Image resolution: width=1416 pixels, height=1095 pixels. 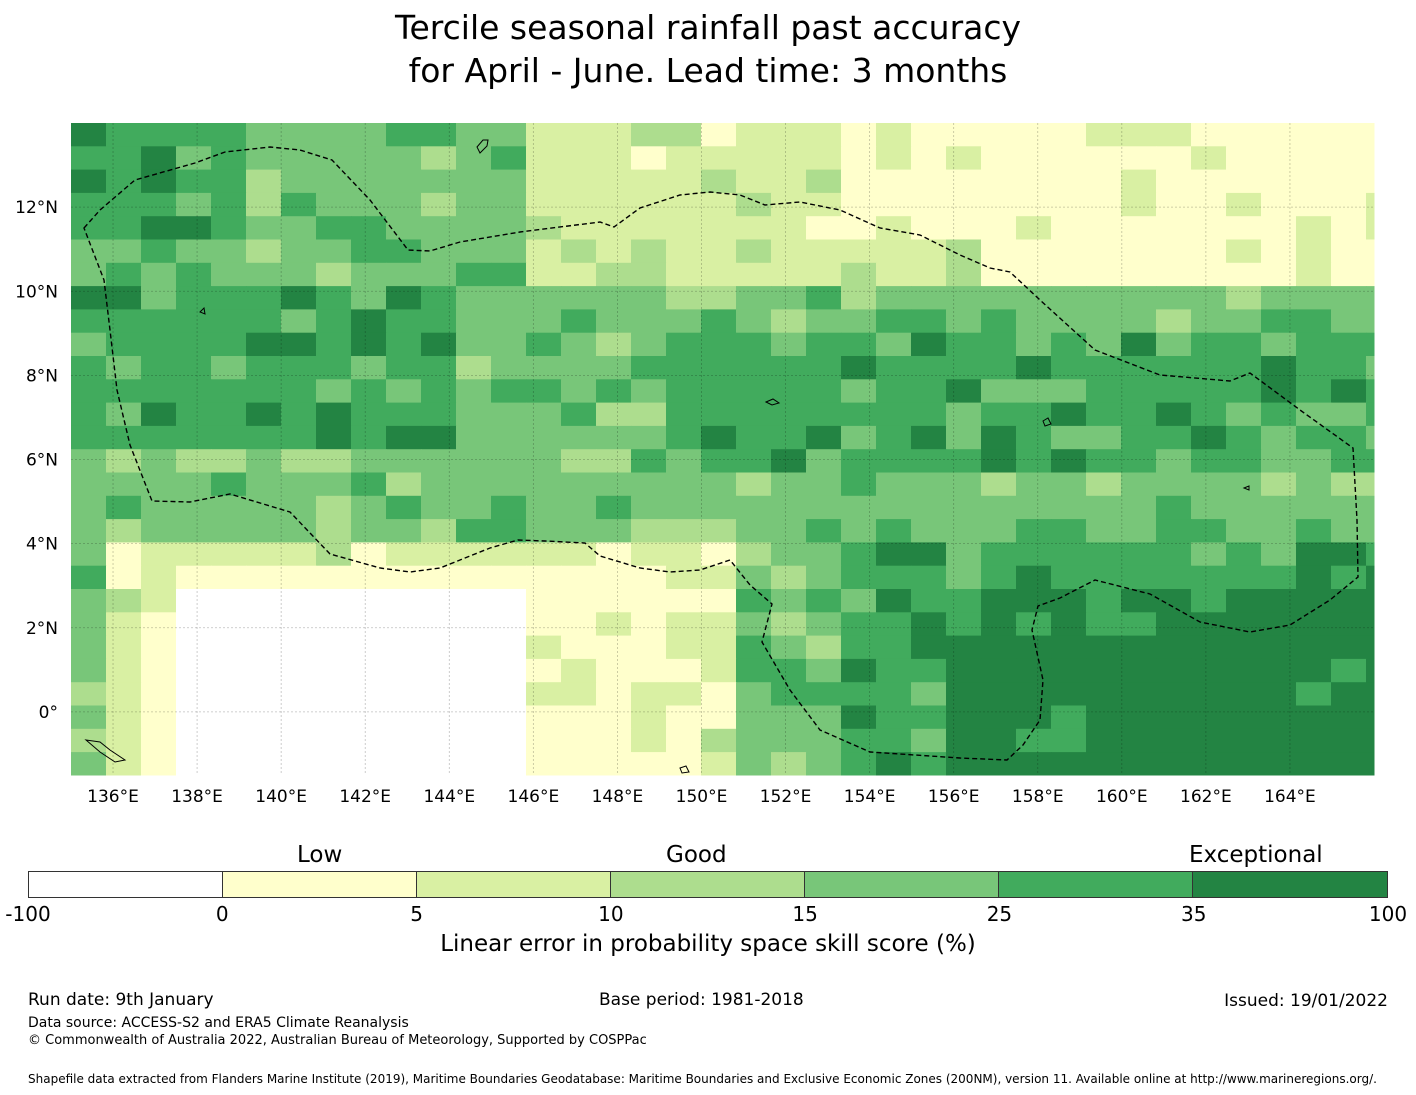 What do you see at coordinates (1038, 797) in the screenshot?
I see `longitude-tick-label: 158°E` at bounding box center [1038, 797].